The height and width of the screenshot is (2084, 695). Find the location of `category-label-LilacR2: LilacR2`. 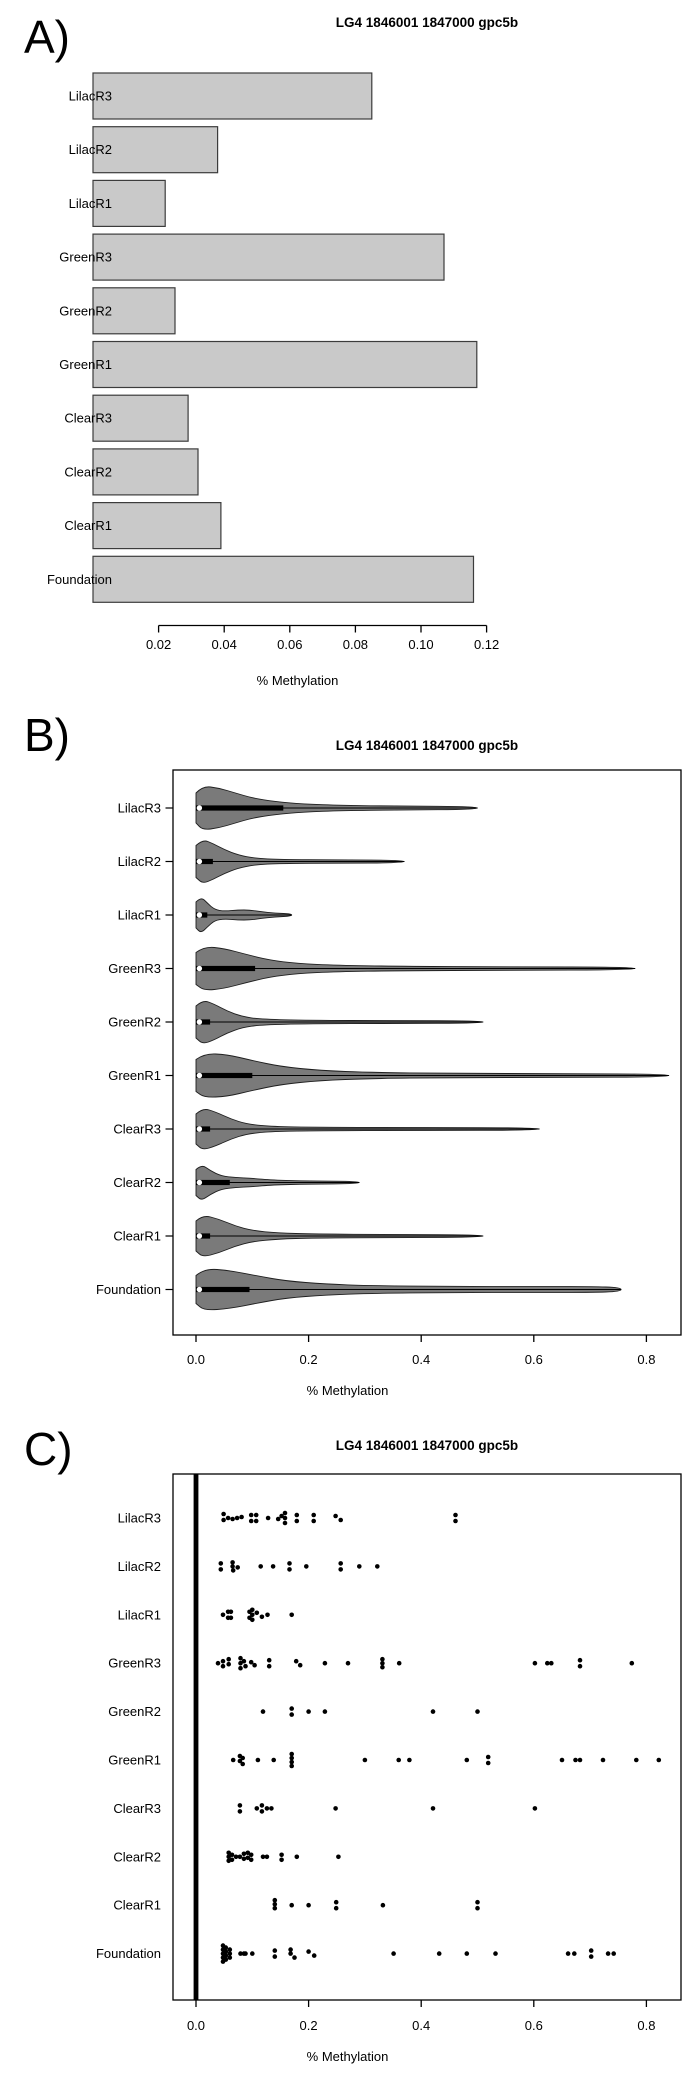

category-label-LilacR2: LilacR2 is located at coordinates (139, 1566).